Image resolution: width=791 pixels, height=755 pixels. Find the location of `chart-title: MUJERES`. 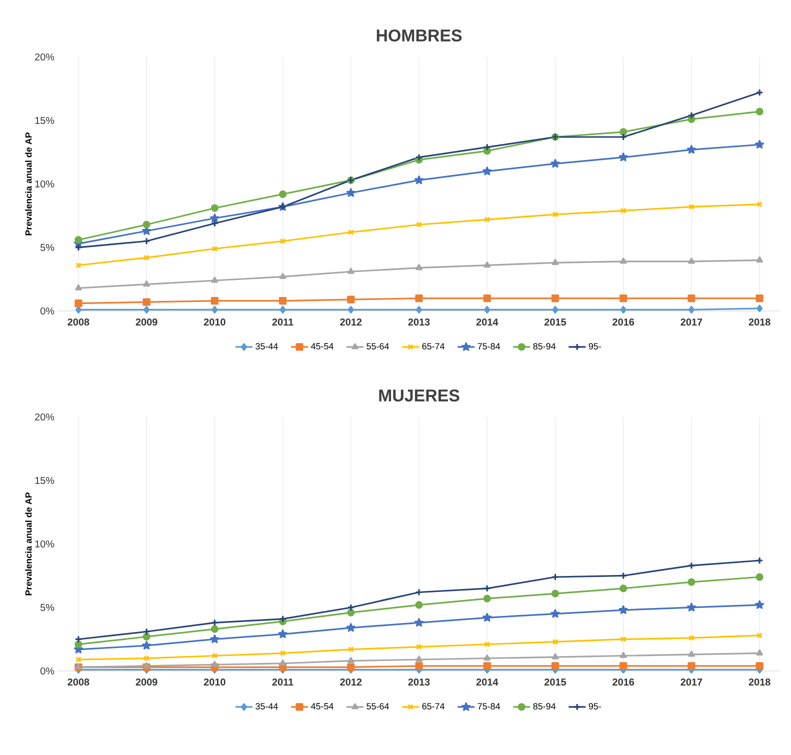

chart-title: MUJERES is located at coordinates (419, 395).